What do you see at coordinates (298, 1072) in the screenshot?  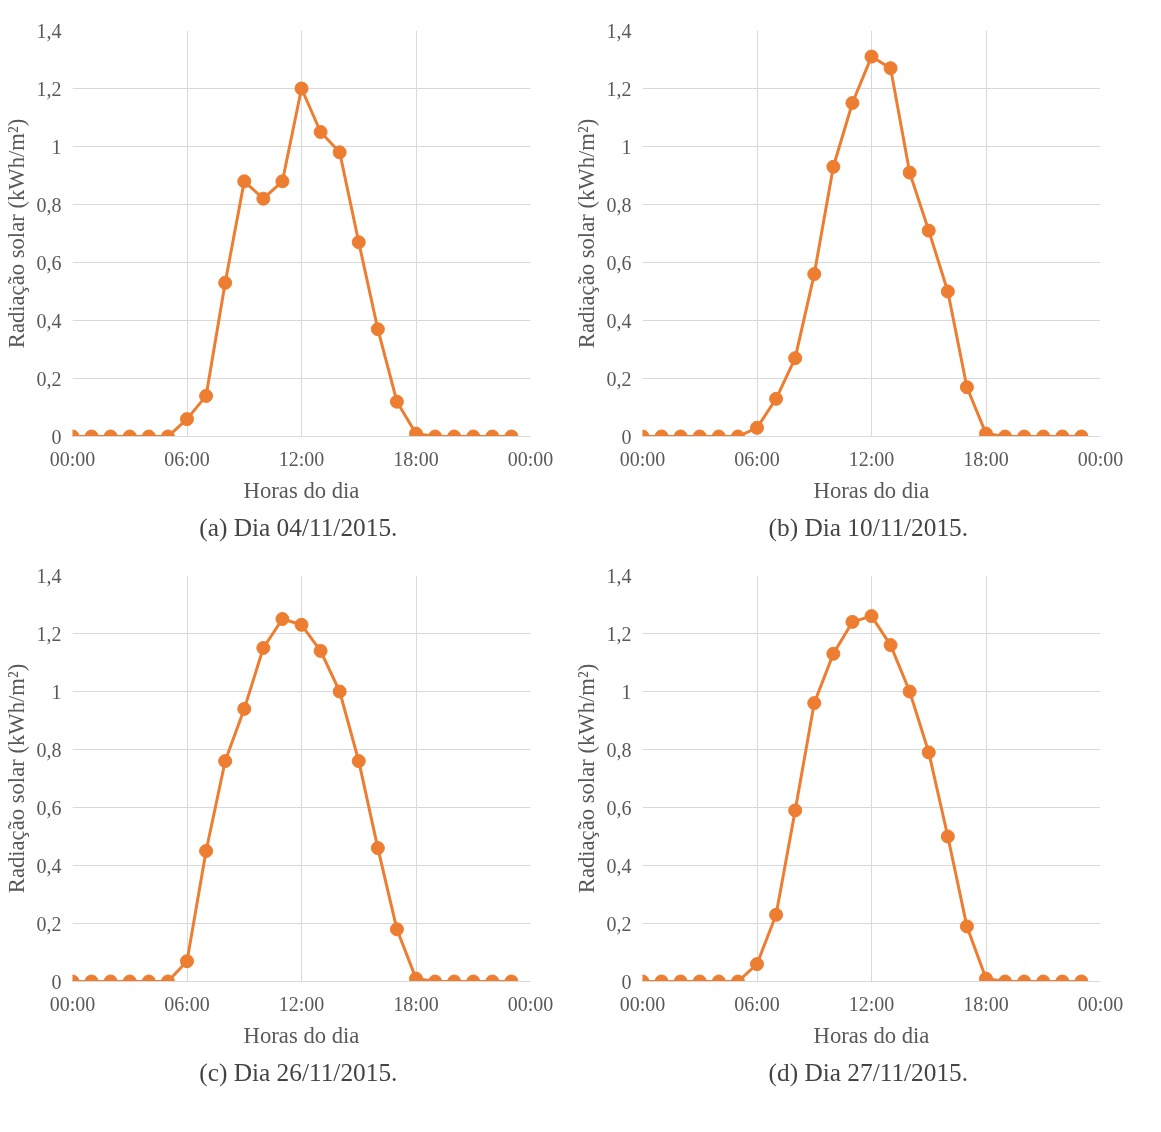 I see `text: (c) Dia 26/11/2015.` at bounding box center [298, 1072].